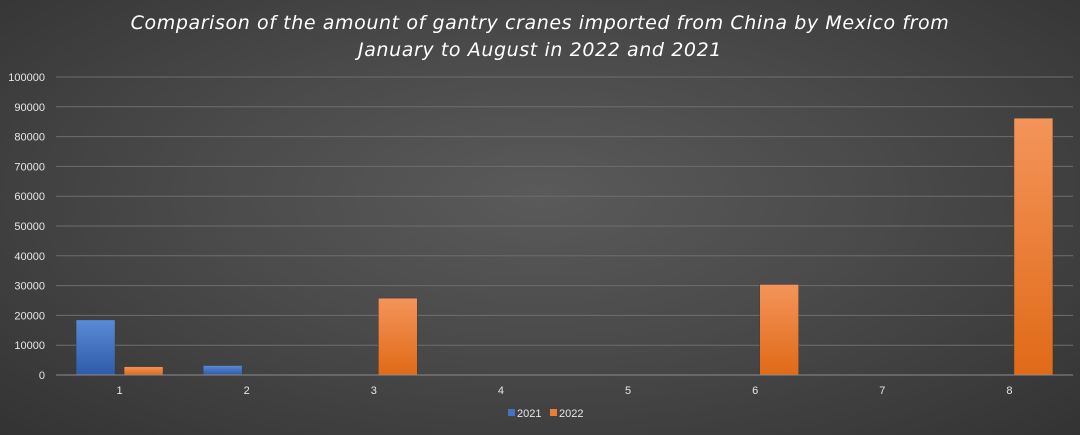 This screenshot has width=1080, height=435. What do you see at coordinates (545, 414) in the screenshot?
I see `legend: 2021 2022` at bounding box center [545, 414].